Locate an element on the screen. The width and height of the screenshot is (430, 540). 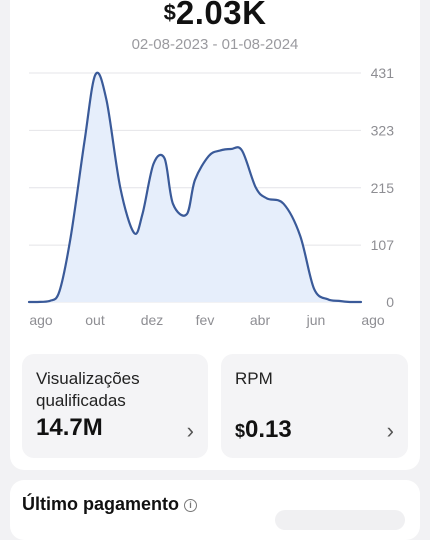
qualified-views-value: 14.7M is located at coordinates (69, 427).